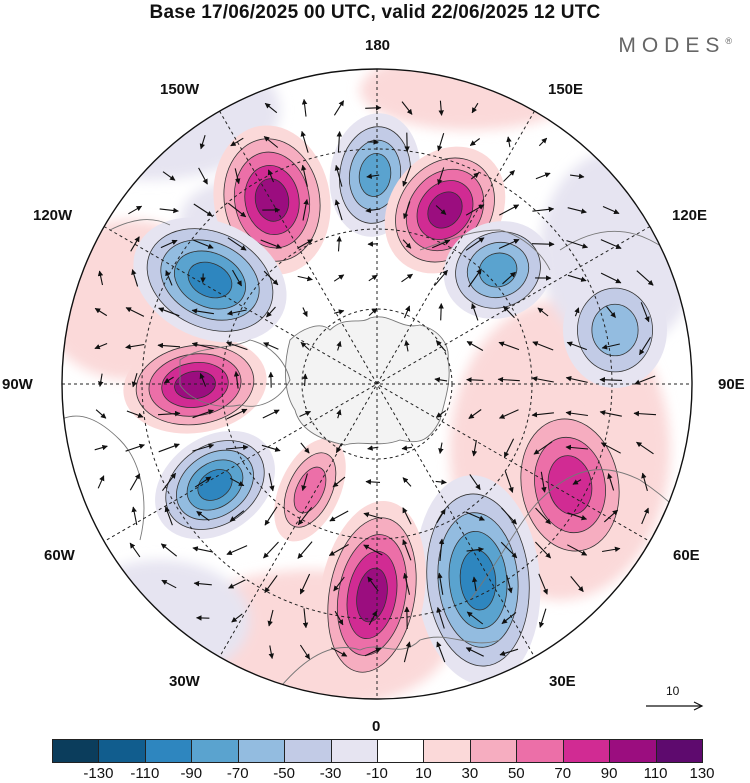 The height and width of the screenshot is (783, 750). Describe the element at coordinates (516, 773) in the screenshot. I see `colorbar-tick-label: 50` at that location.